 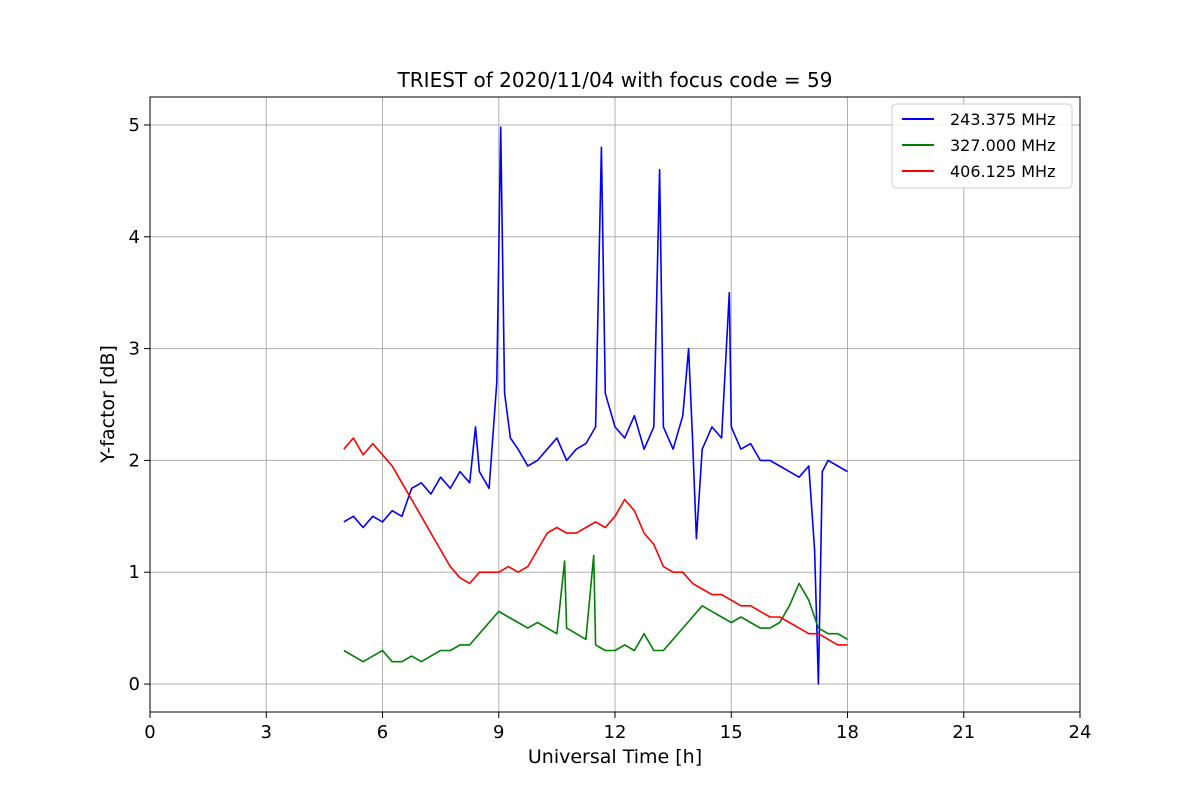 What do you see at coordinates (731, 732) in the screenshot?
I see `x-tick-label: 15` at bounding box center [731, 732].